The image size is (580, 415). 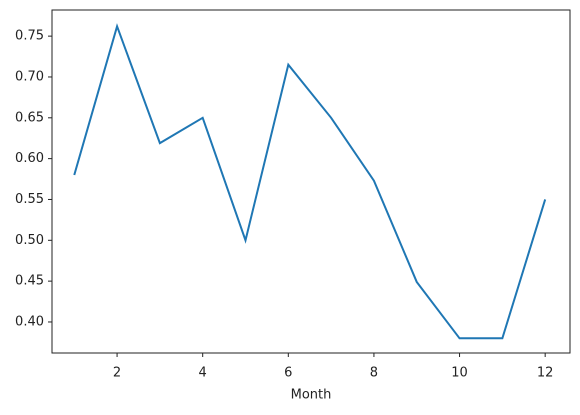 What do you see at coordinates (29, 117) in the screenshot?
I see `y-tick-label: 0.65` at bounding box center [29, 117].